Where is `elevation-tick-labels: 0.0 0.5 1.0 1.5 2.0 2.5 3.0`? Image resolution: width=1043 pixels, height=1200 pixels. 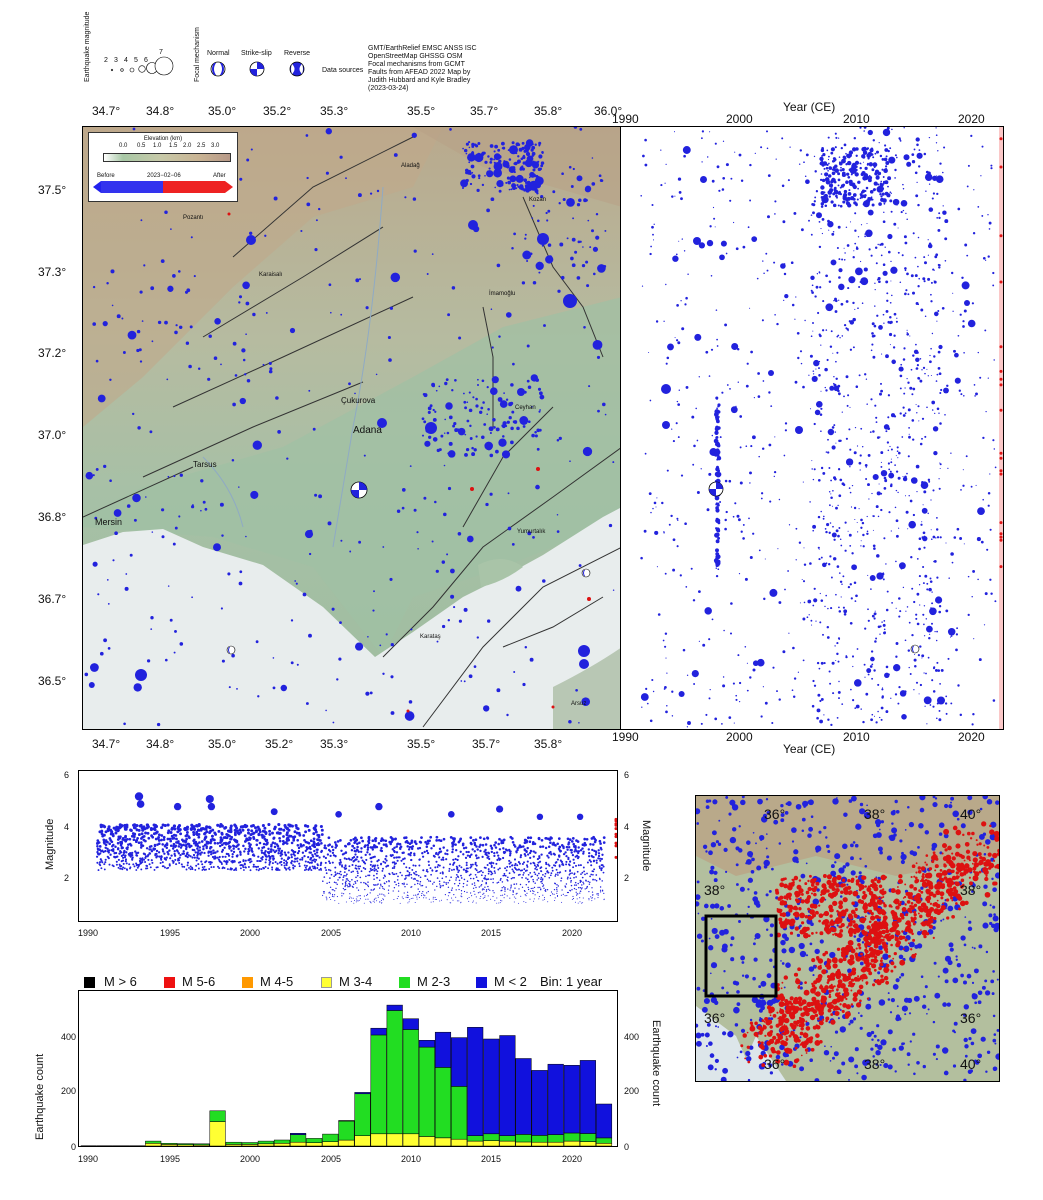 elevation-tick-labels: 0.0 0.5 1.0 1.5 2.0 2.5 3.0 is located at coordinates (166, 147).